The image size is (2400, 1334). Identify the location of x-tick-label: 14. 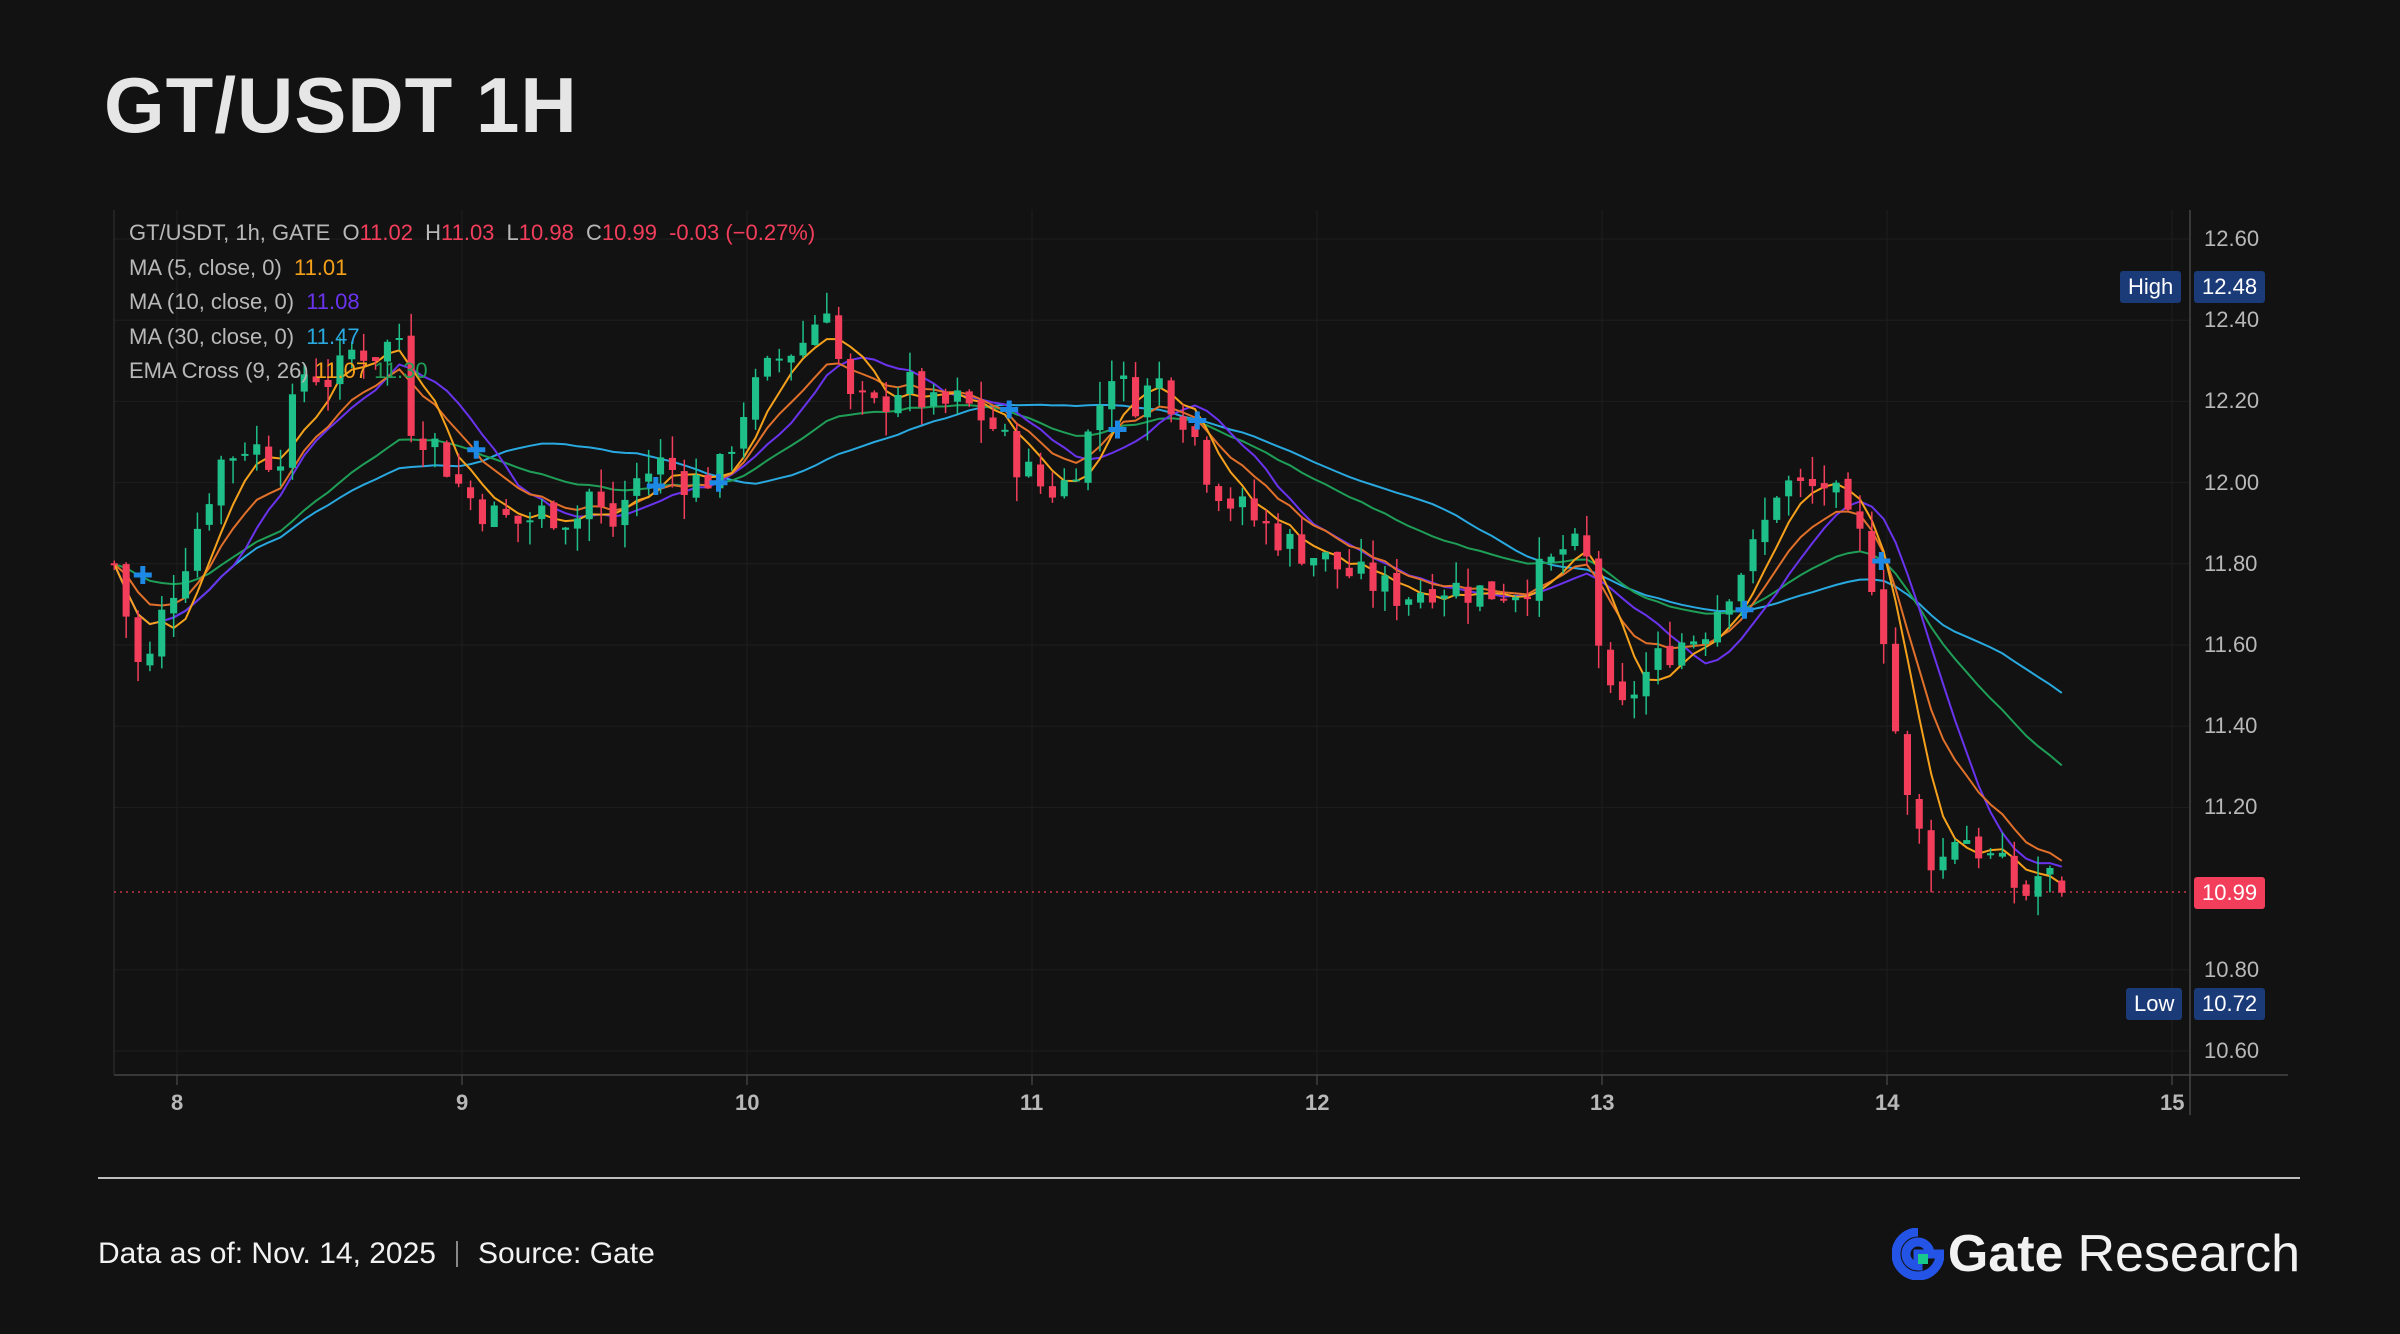
(1887, 1102).